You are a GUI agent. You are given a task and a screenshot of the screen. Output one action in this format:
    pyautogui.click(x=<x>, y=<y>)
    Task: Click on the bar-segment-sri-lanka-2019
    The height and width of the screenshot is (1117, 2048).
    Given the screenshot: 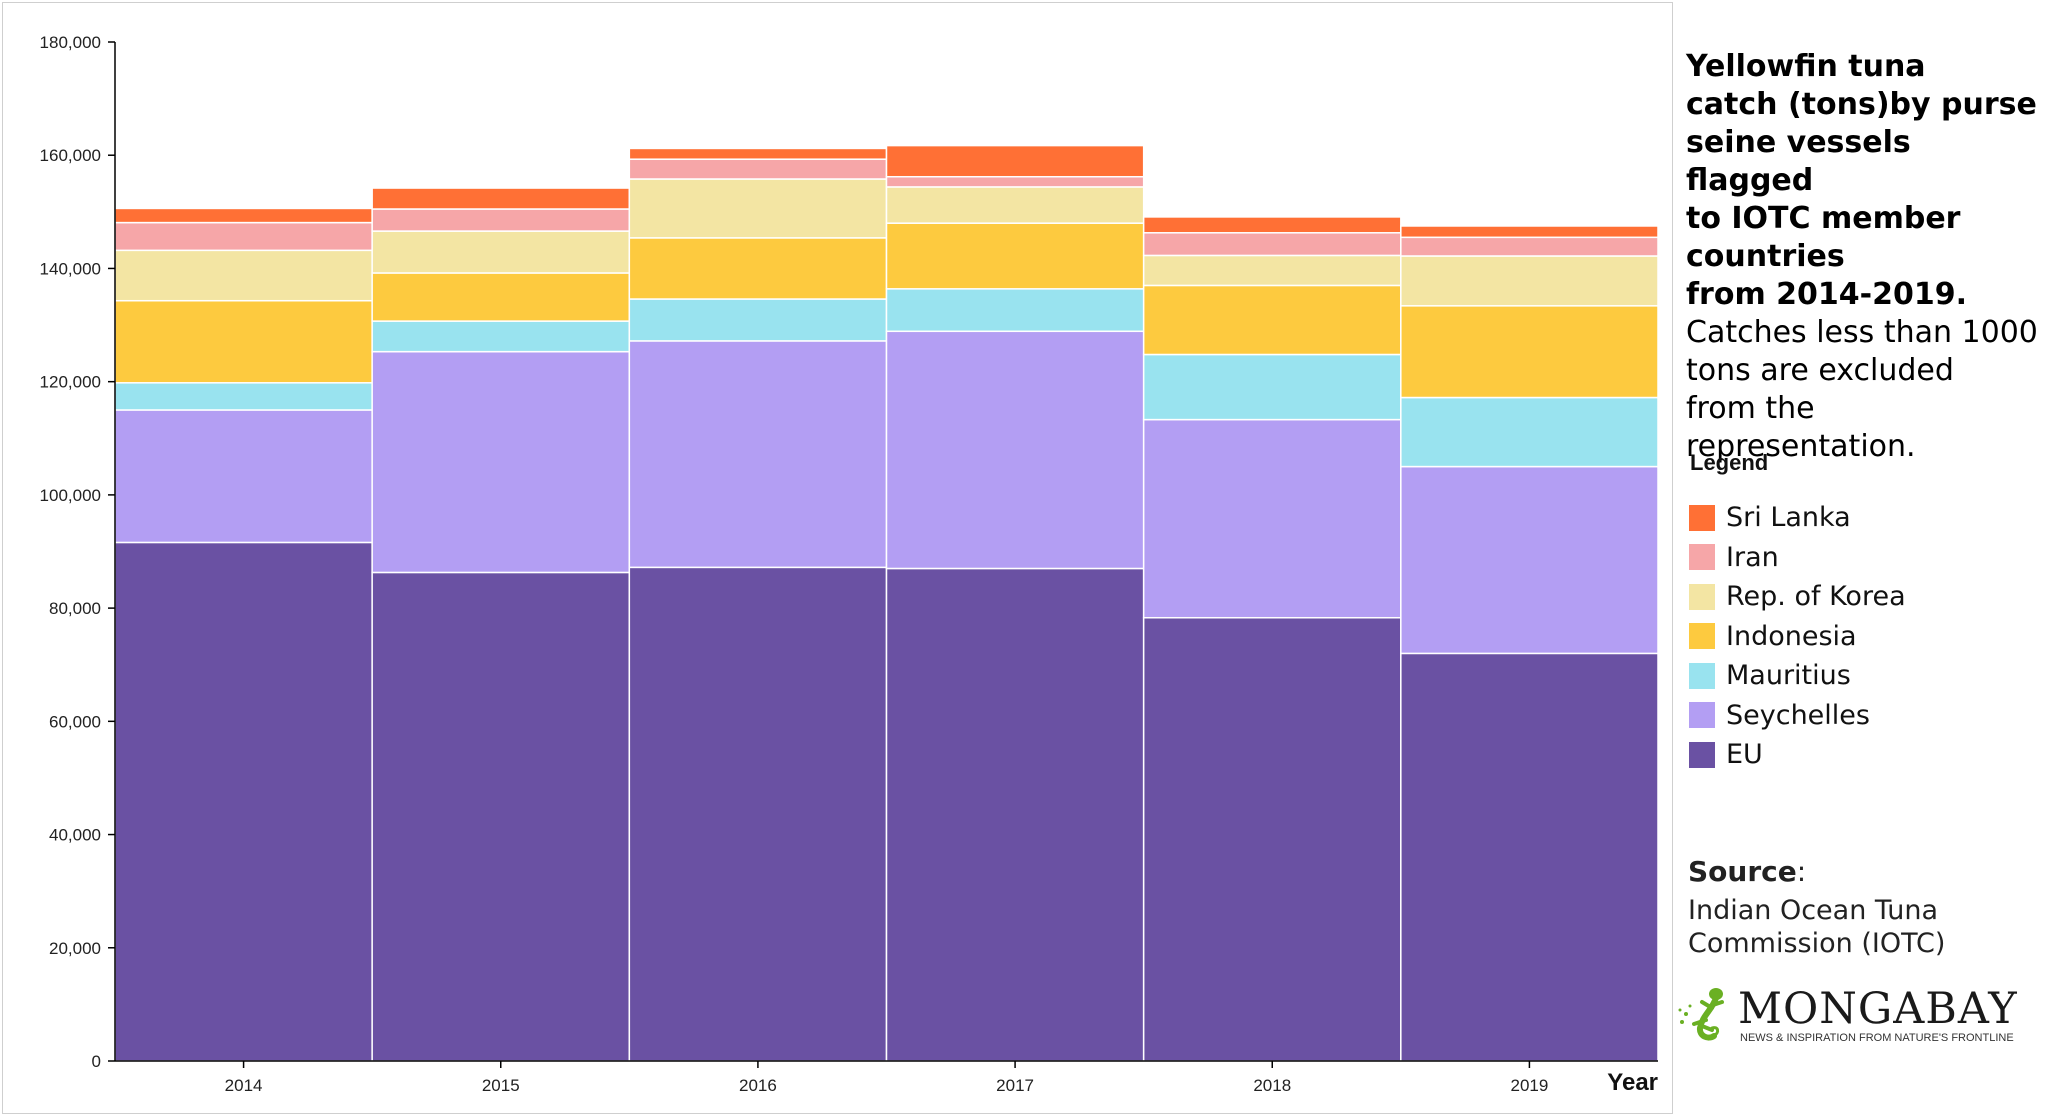 What is the action you would take?
    pyautogui.click(x=1529, y=232)
    